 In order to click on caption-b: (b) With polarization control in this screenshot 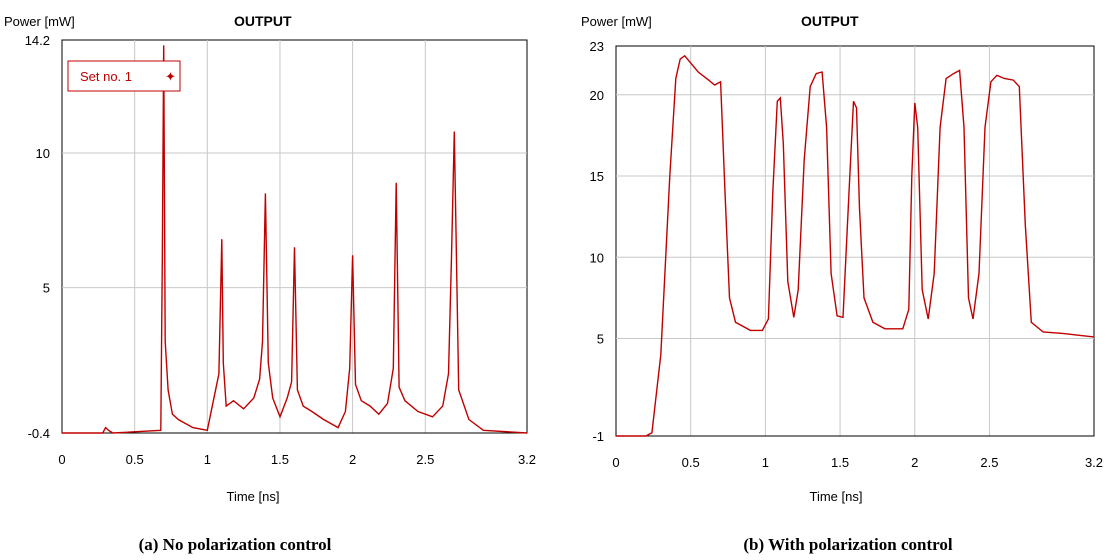, I will do `click(847, 544)`.